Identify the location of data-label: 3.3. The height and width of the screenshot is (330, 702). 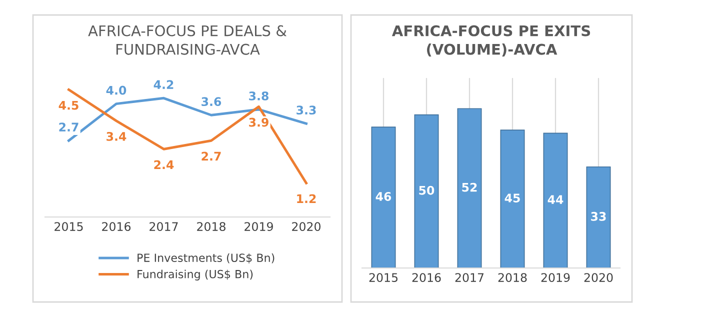
(306, 110).